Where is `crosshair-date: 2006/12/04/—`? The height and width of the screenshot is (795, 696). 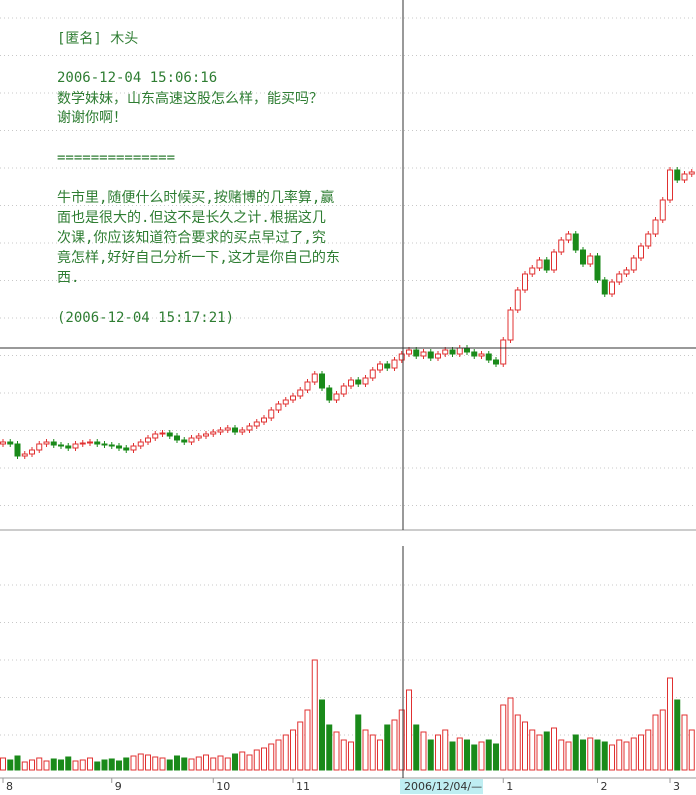
crosshair-date: 2006/12/04/— is located at coordinates (443, 786).